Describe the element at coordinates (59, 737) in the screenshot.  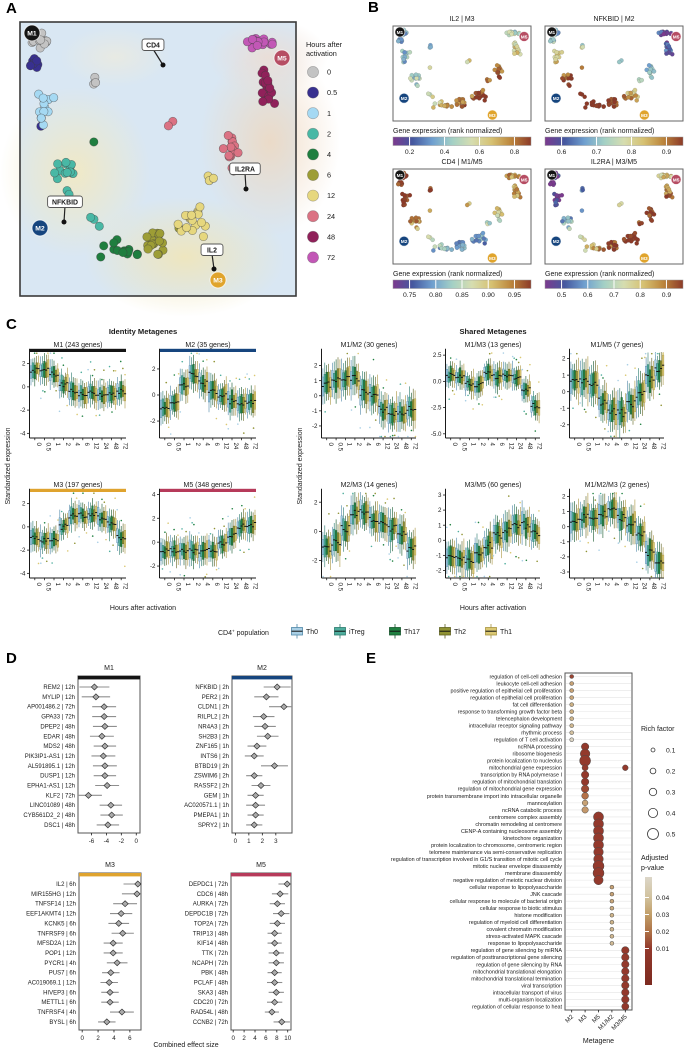
I see `svg-text: EDAR | 48h` at that location.